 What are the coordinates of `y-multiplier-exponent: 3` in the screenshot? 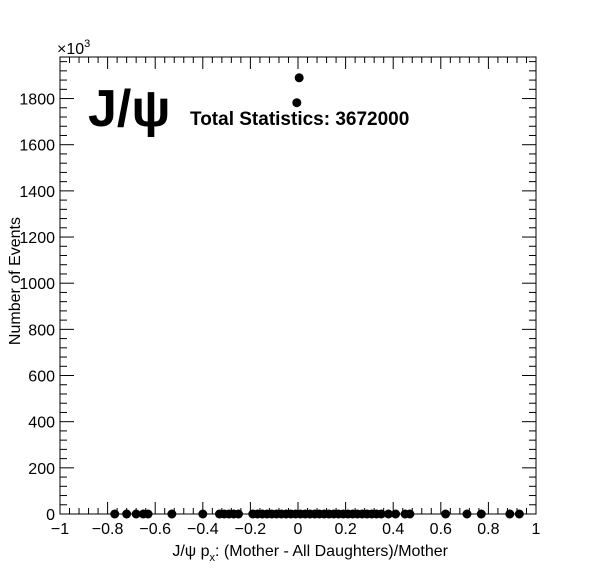 It's located at (87, 44).